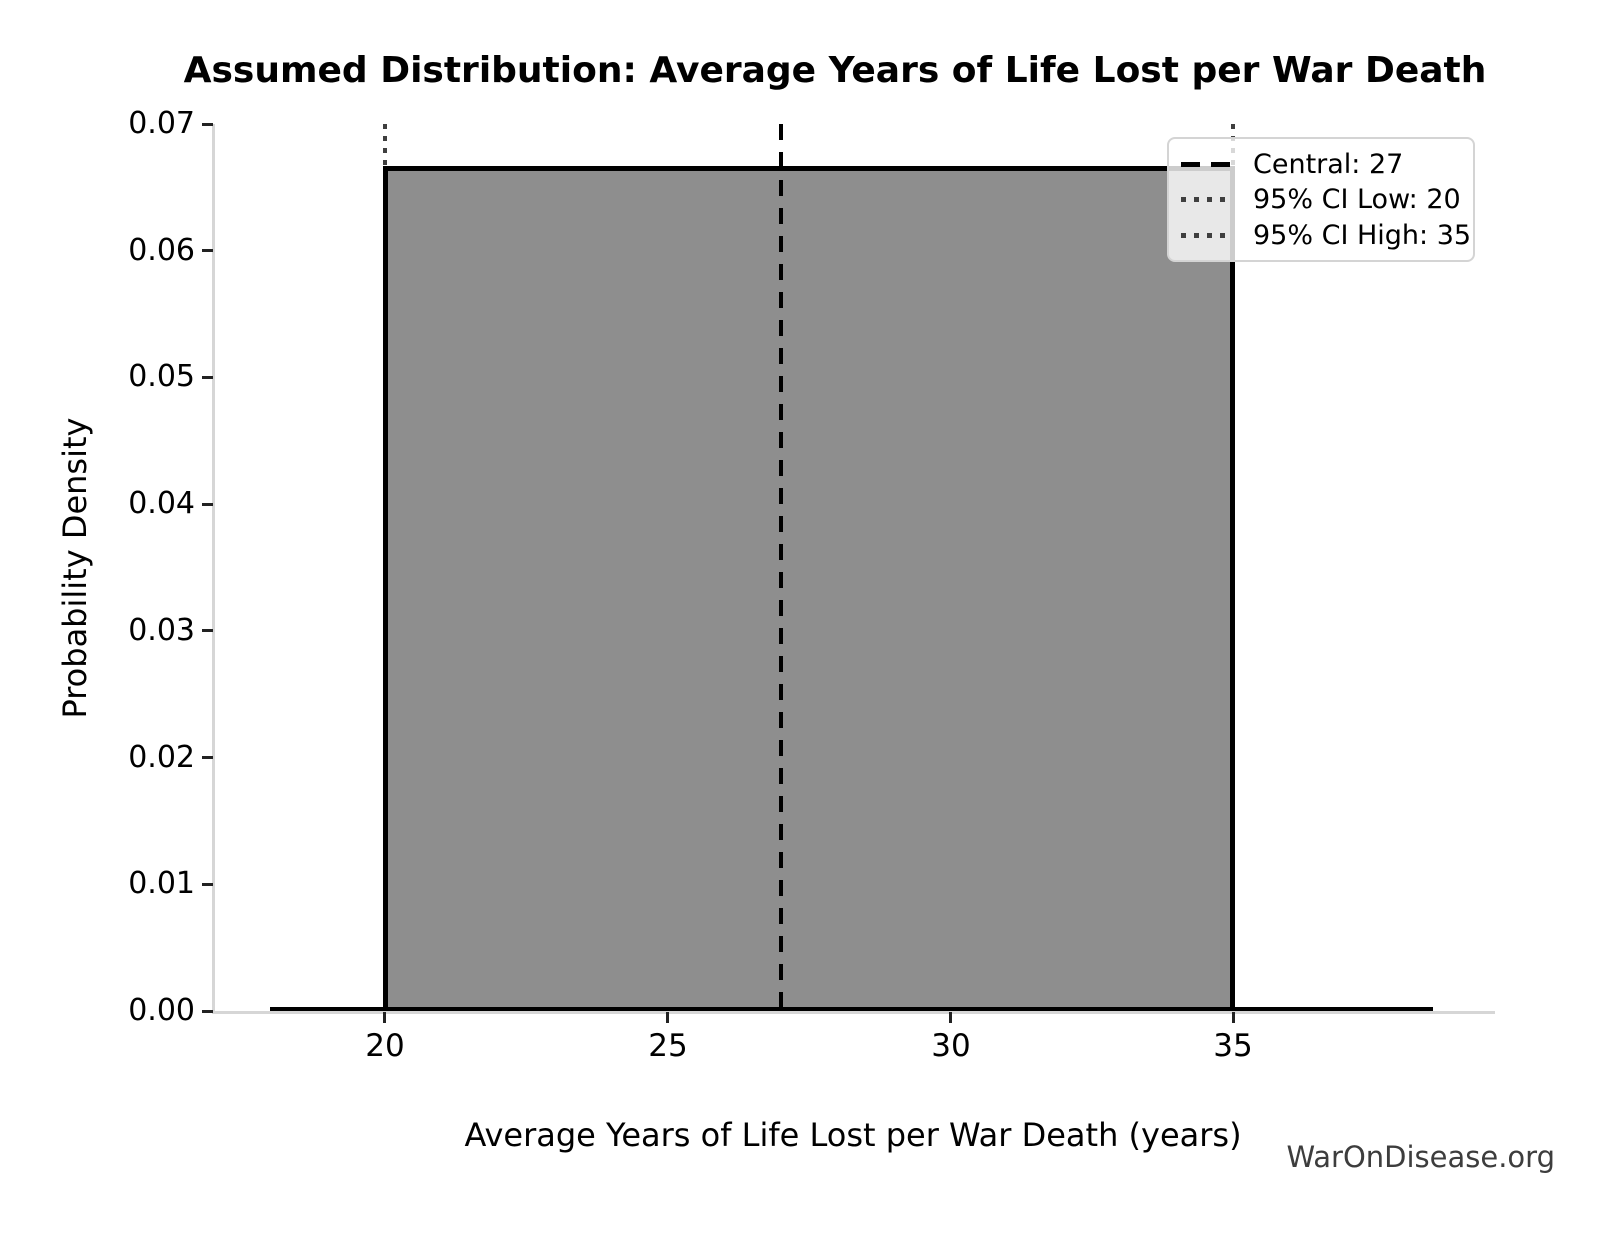  What do you see at coordinates (851, 1009) in the screenshot?
I see `pdf-baseline` at bounding box center [851, 1009].